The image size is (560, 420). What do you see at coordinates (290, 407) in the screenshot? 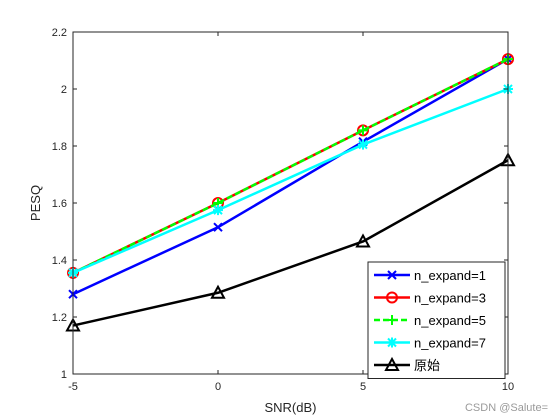
I see `x-axis-label: SNR(dB)` at bounding box center [290, 407].